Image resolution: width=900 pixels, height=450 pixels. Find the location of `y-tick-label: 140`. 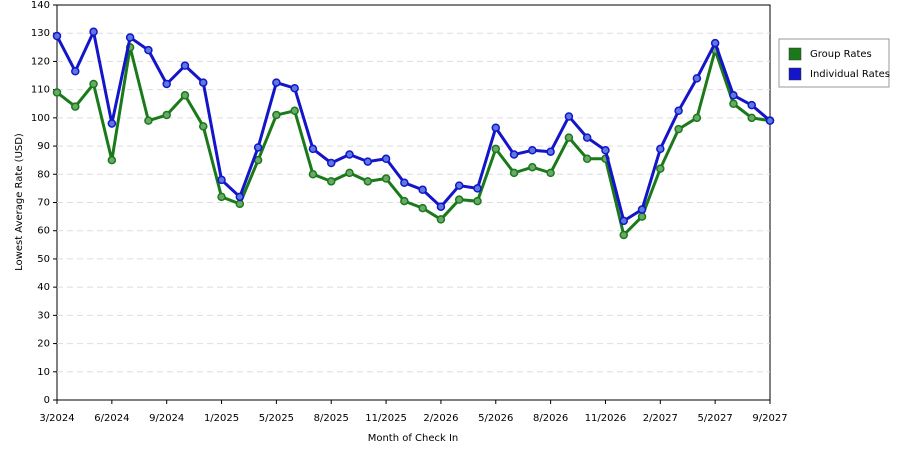

y-tick-label: 140 is located at coordinates (40, 5).